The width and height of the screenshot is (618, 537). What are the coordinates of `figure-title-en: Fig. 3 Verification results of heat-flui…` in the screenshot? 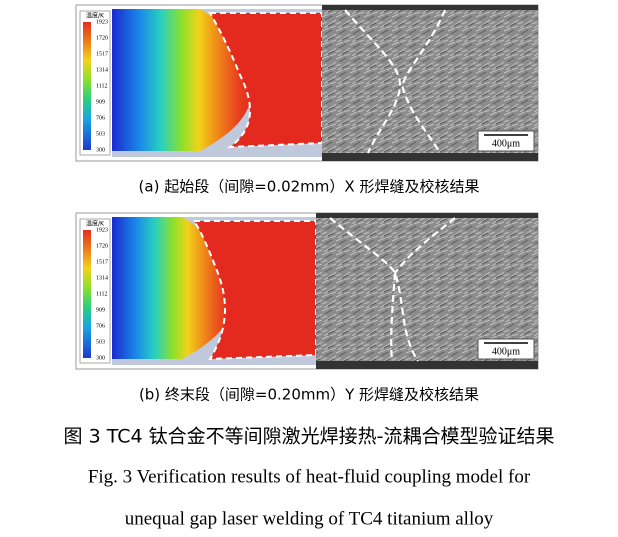 It's located at (309, 476).